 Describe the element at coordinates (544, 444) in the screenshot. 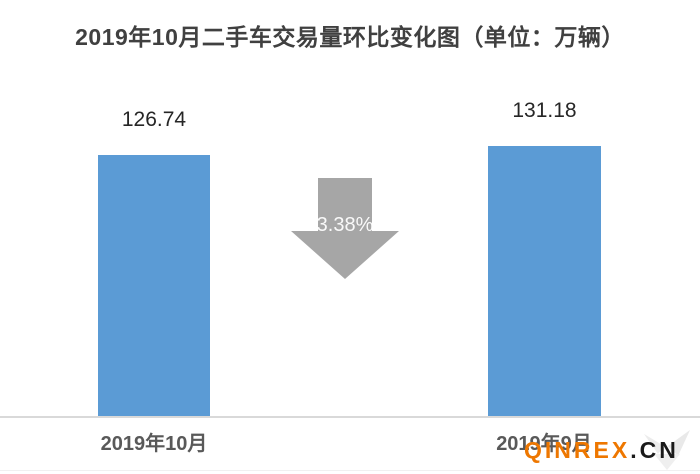

I see `x-axis-label-sep: 2019年9月` at that location.